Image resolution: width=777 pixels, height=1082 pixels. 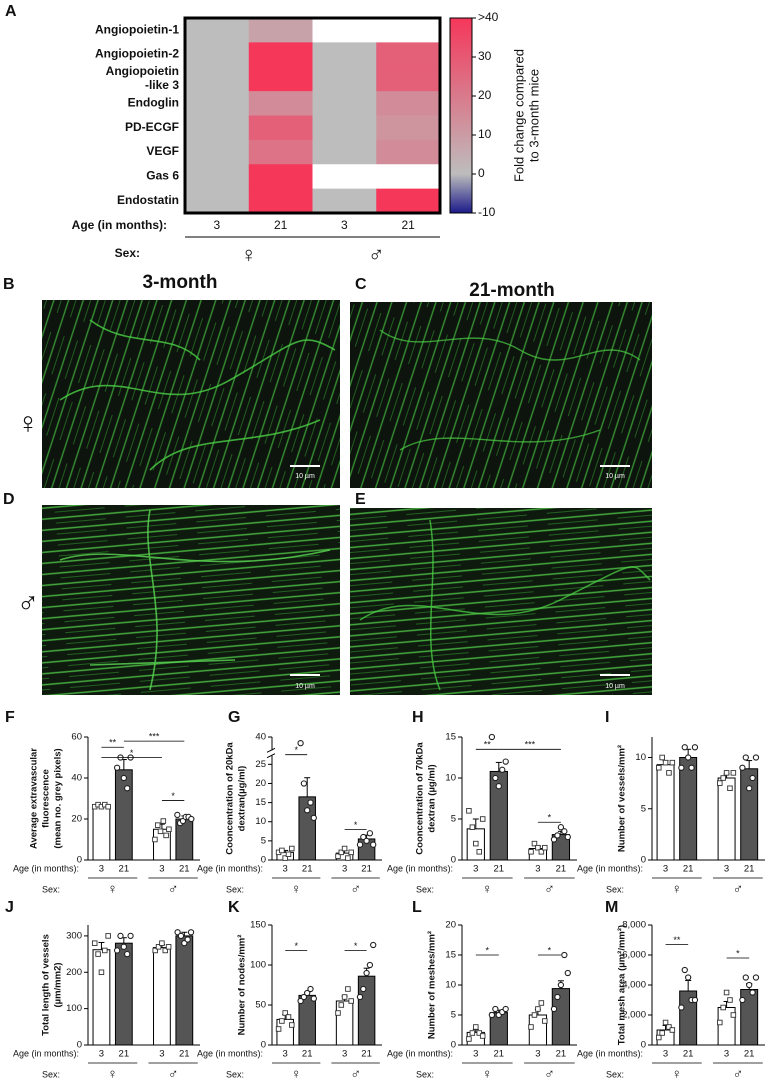 What do you see at coordinates (643, 808) in the screenshot?
I see `y-tick-label: 5` at bounding box center [643, 808].